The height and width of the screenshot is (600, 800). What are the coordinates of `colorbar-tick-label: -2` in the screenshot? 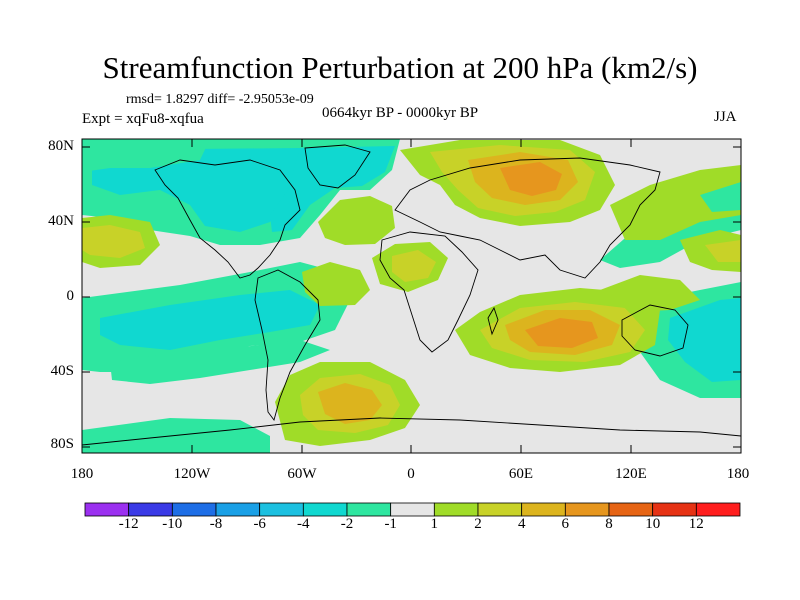 It's located at (347, 524).